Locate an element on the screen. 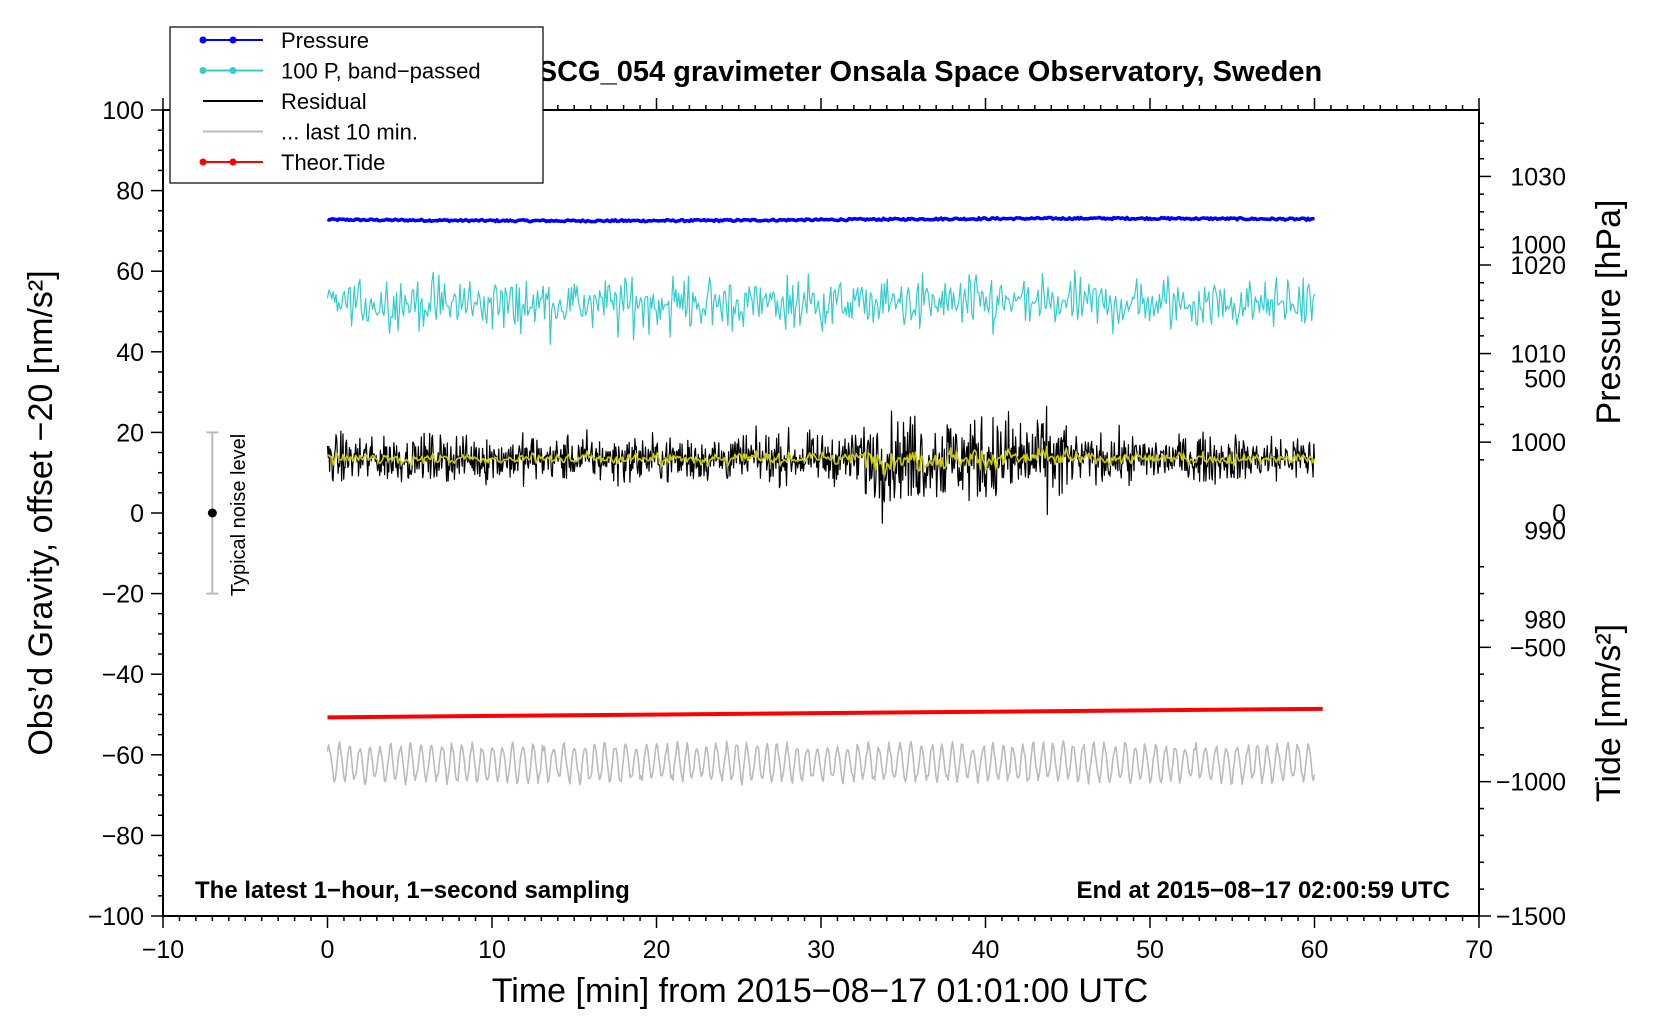 Image resolution: width=1660 pixels, height=1020 pixels. annotation-sampling: The latest 1−hour, 1−second sampling is located at coordinates (412, 890).